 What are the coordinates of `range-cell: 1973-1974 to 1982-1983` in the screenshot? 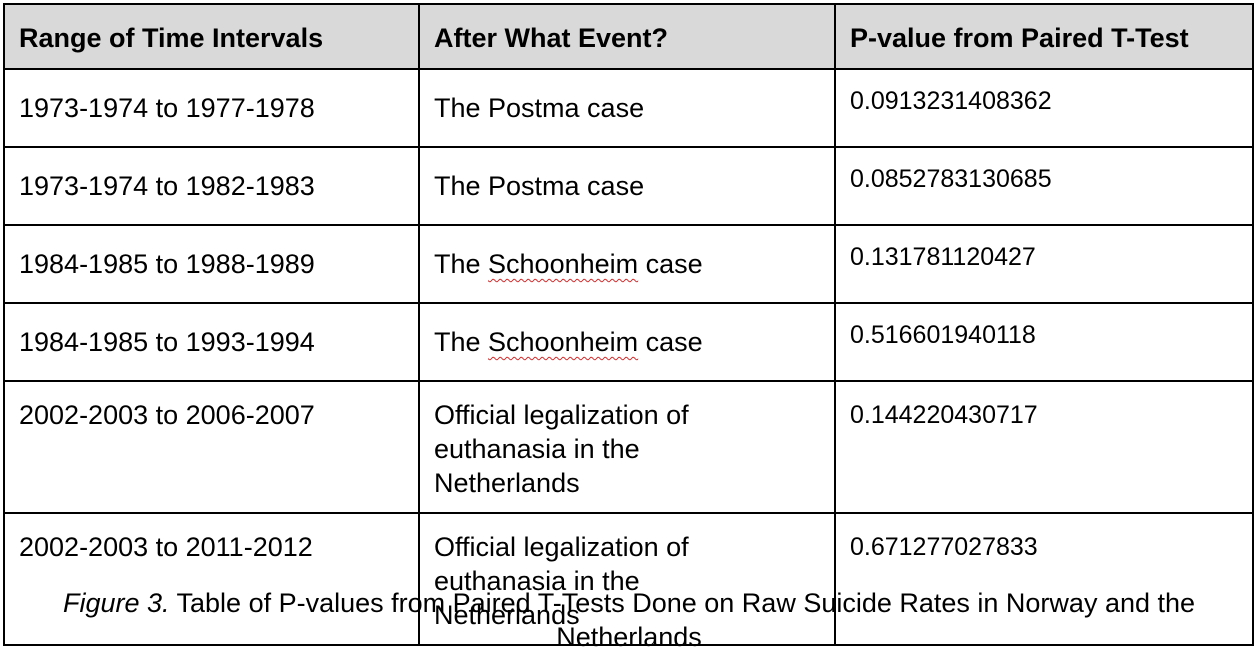 It's located at (211, 186).